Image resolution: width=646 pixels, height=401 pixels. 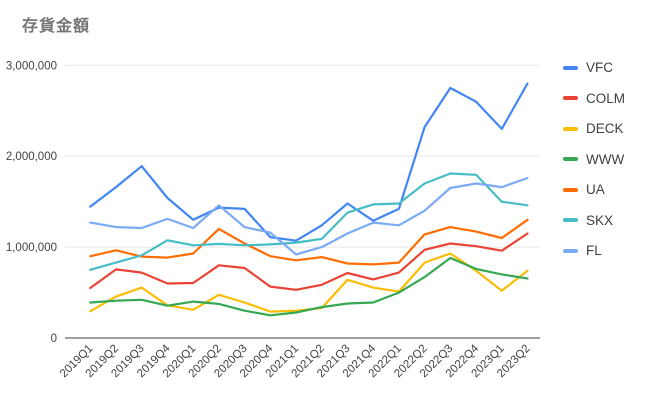 I want to click on legend: VFC COLM DECK WWW UA SKX FL, so click(x=594, y=165).